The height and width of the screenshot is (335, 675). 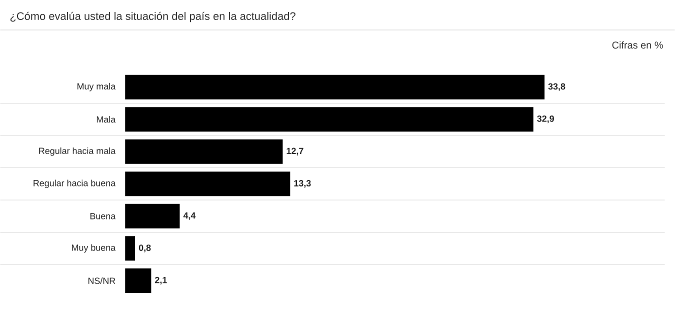 I want to click on chart-title: ¿Cómo evalúa usted la situación del país en la actualidad?, so click(x=153, y=17).